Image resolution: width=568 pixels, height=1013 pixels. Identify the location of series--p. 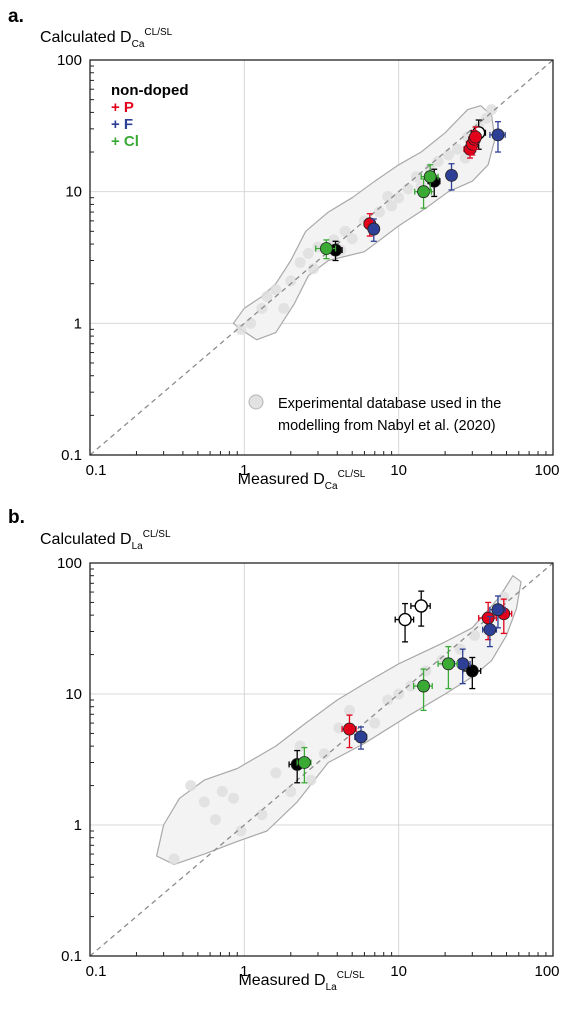
(422, 181).